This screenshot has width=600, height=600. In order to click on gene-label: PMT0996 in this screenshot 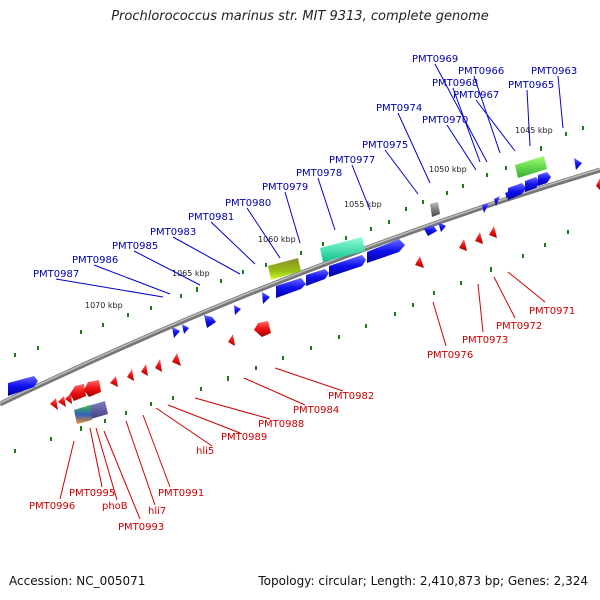, I will do `click(52, 506)`.